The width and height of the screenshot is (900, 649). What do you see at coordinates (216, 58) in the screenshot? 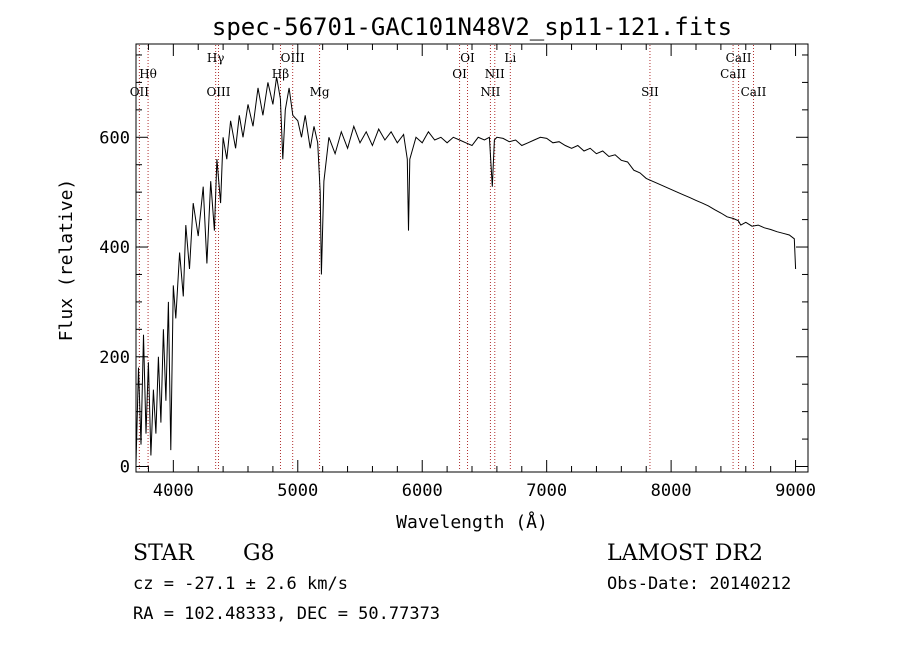
I see `spectral-line-label: Hγ` at bounding box center [216, 58].